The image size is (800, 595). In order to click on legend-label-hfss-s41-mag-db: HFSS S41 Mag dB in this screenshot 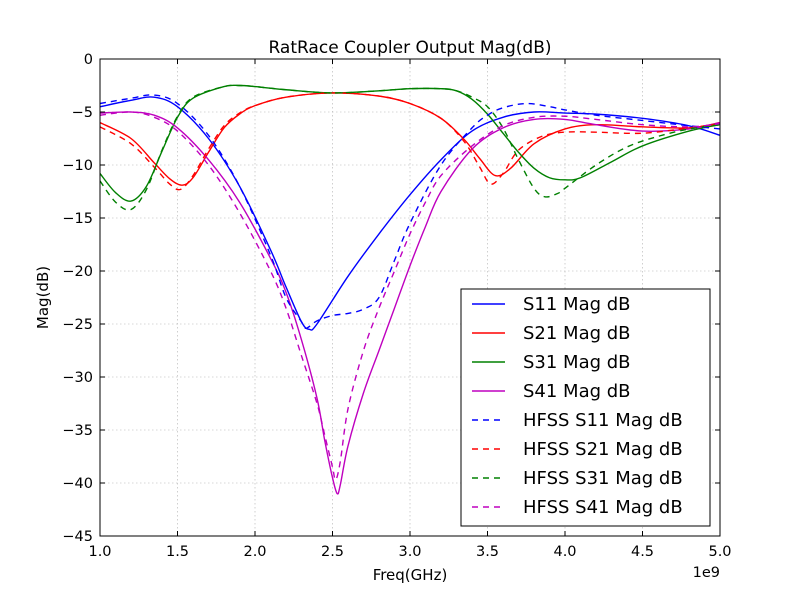, I will do `click(603, 507)`.